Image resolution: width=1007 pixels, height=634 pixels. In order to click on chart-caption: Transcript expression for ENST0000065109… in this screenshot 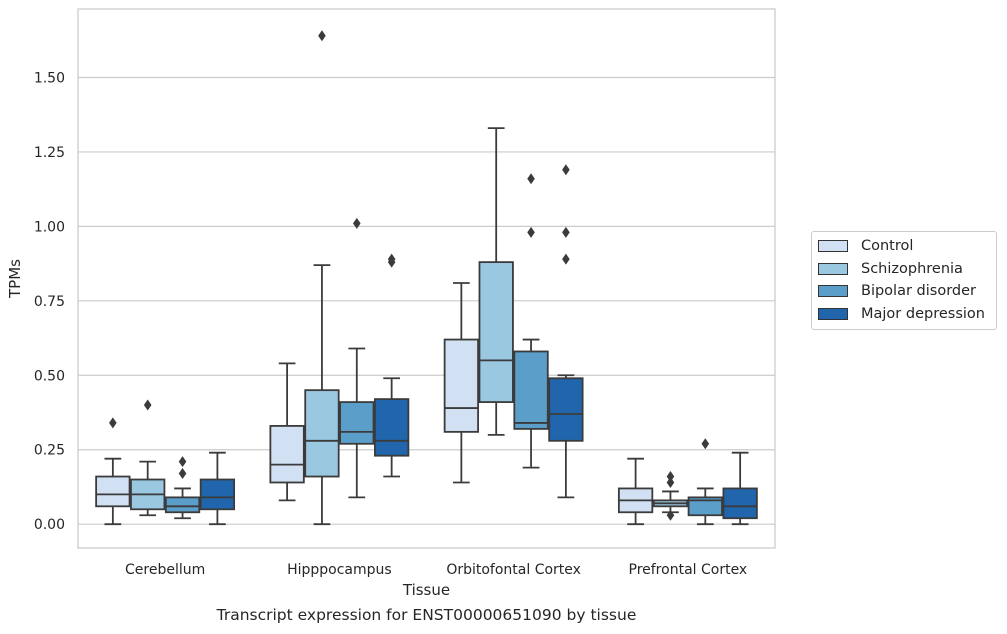, I will do `click(426, 615)`.